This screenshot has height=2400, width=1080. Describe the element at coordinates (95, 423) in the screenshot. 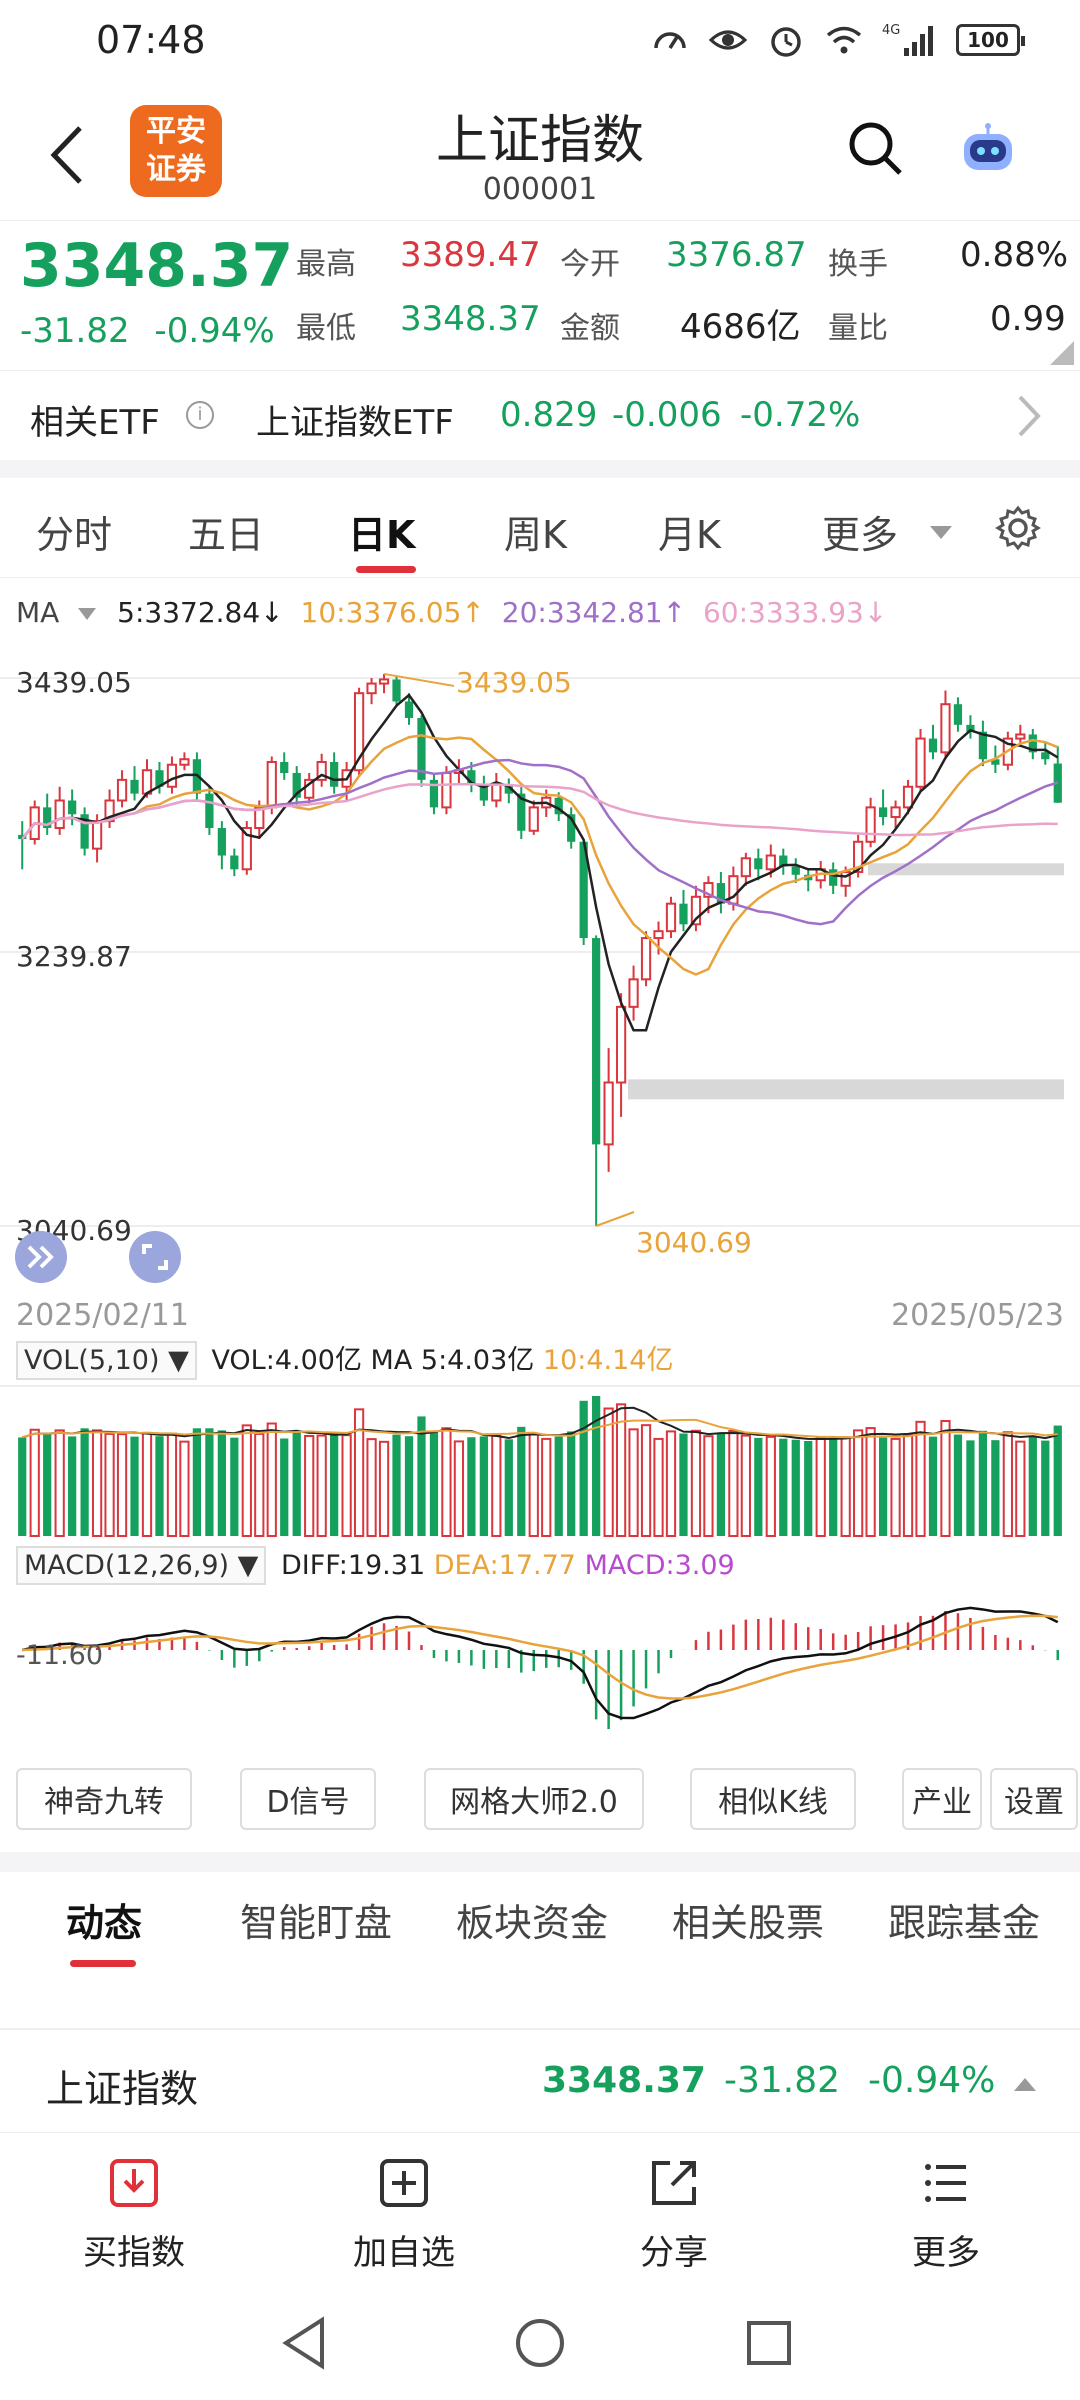

I see `related-etf-label: 相关ETF` at that location.